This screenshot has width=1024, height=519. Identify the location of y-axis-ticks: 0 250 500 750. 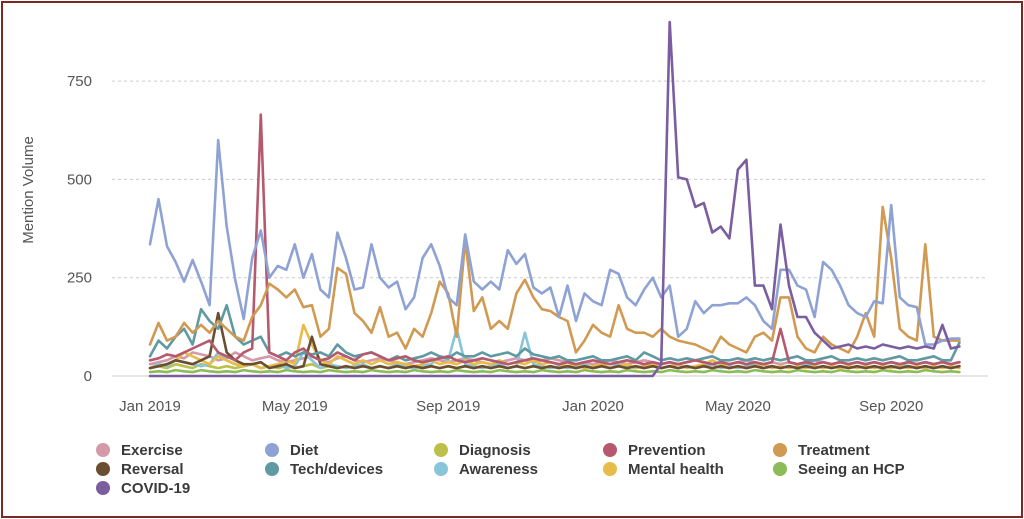
(79, 229).